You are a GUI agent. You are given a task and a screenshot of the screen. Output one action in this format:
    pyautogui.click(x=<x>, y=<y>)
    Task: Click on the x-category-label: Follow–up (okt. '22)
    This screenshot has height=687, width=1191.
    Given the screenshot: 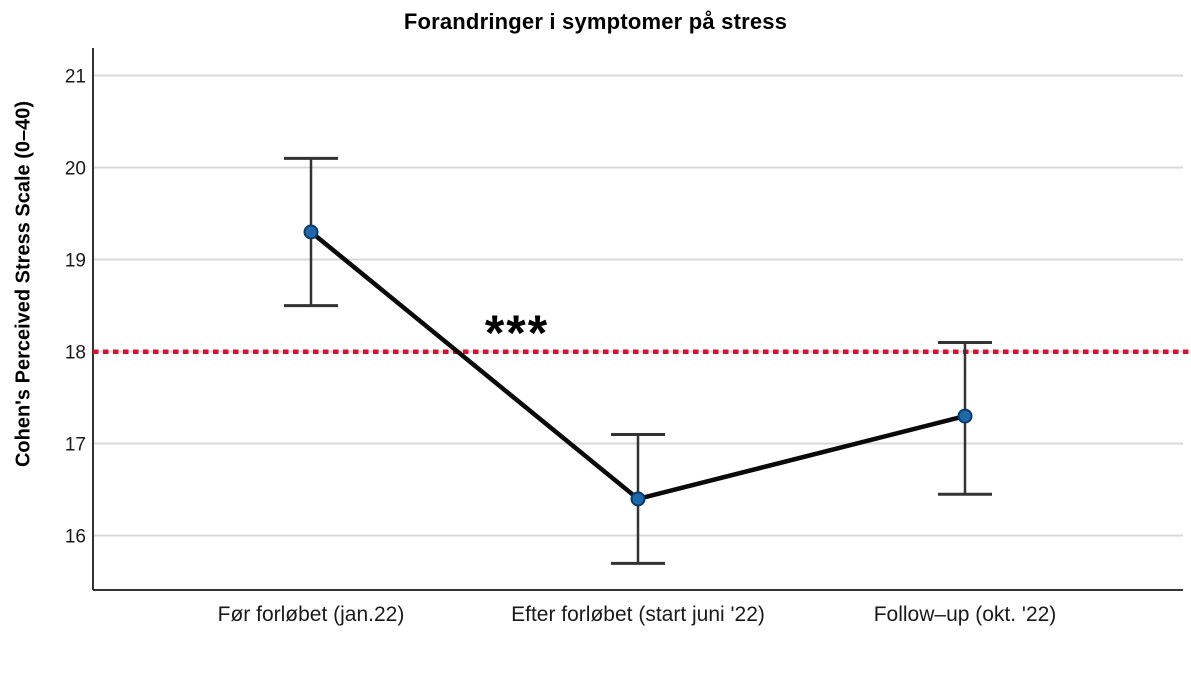 What is the action you would take?
    pyautogui.click(x=965, y=614)
    